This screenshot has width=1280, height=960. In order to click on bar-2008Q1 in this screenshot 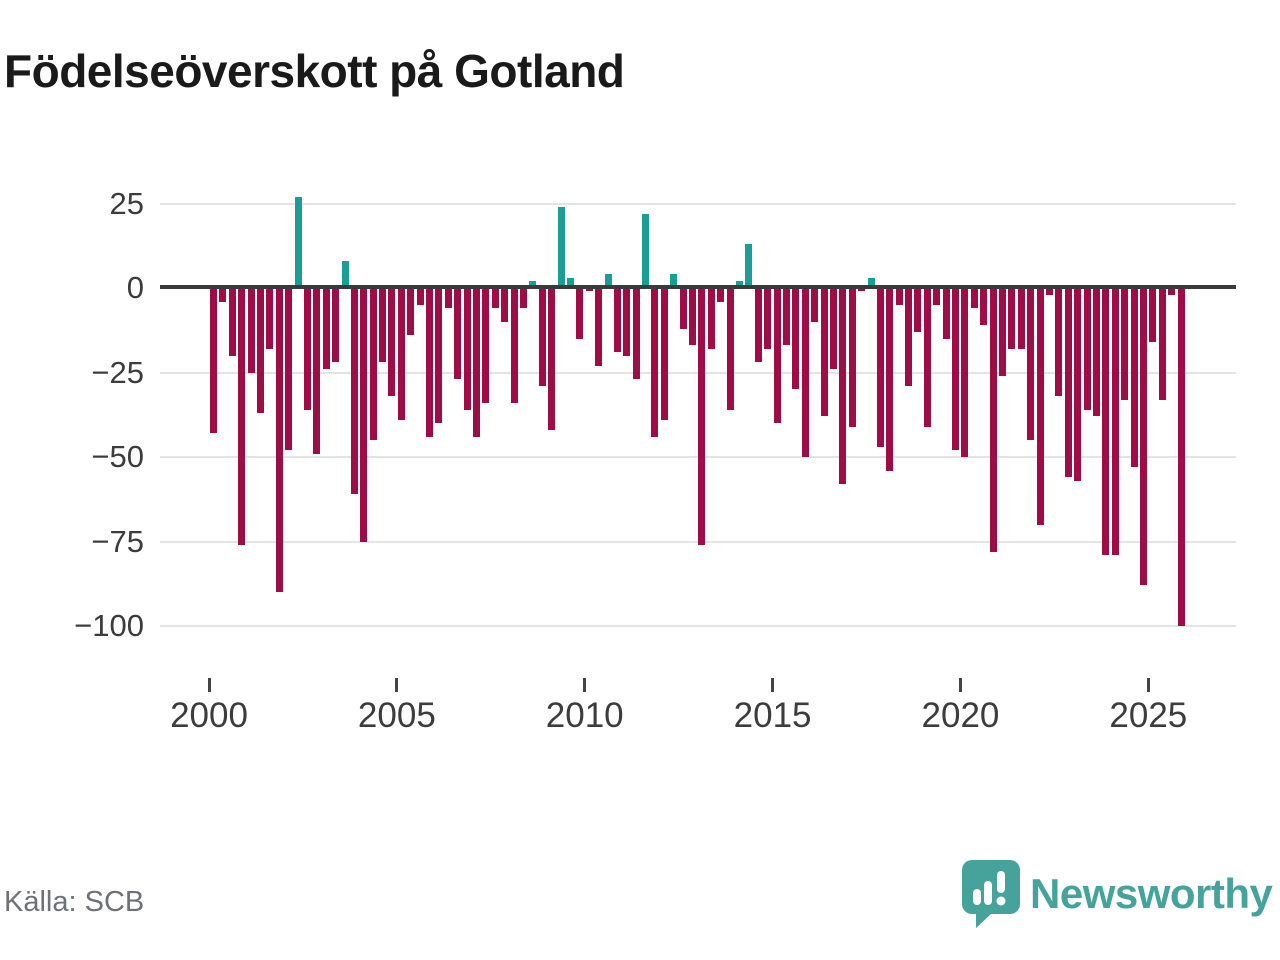, I will do `click(514, 345)`.